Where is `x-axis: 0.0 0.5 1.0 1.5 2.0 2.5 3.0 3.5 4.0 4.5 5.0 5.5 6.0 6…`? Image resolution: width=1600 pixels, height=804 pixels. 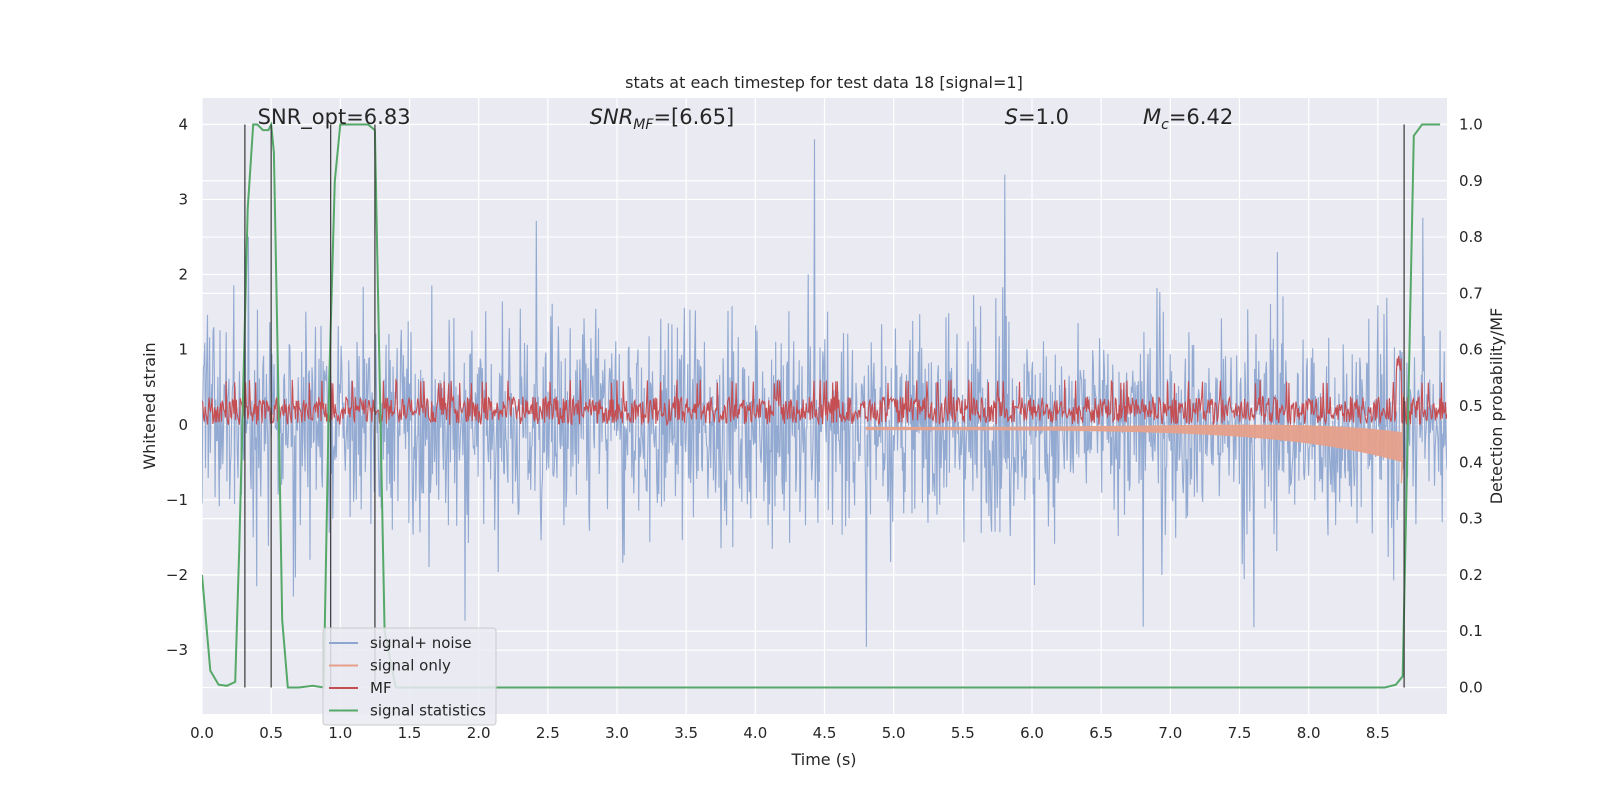
x-axis: 0.0 0.5 1.0 1.5 2.0 2.5 3.0 3.5 4.0 4.5 5.0 5.5 6.0 6… is located at coordinates (790, 733).